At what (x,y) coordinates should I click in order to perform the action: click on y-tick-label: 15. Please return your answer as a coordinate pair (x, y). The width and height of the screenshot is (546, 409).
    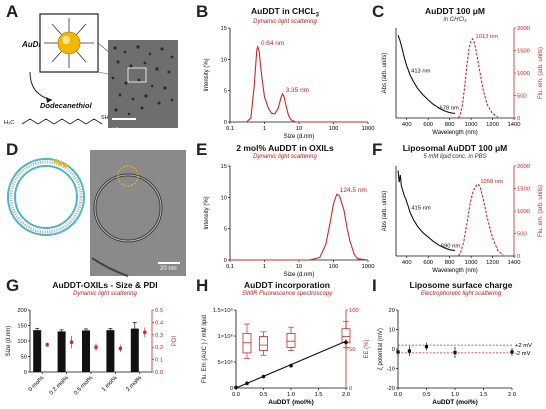
    Looking at the image, I should click on (224, 167).